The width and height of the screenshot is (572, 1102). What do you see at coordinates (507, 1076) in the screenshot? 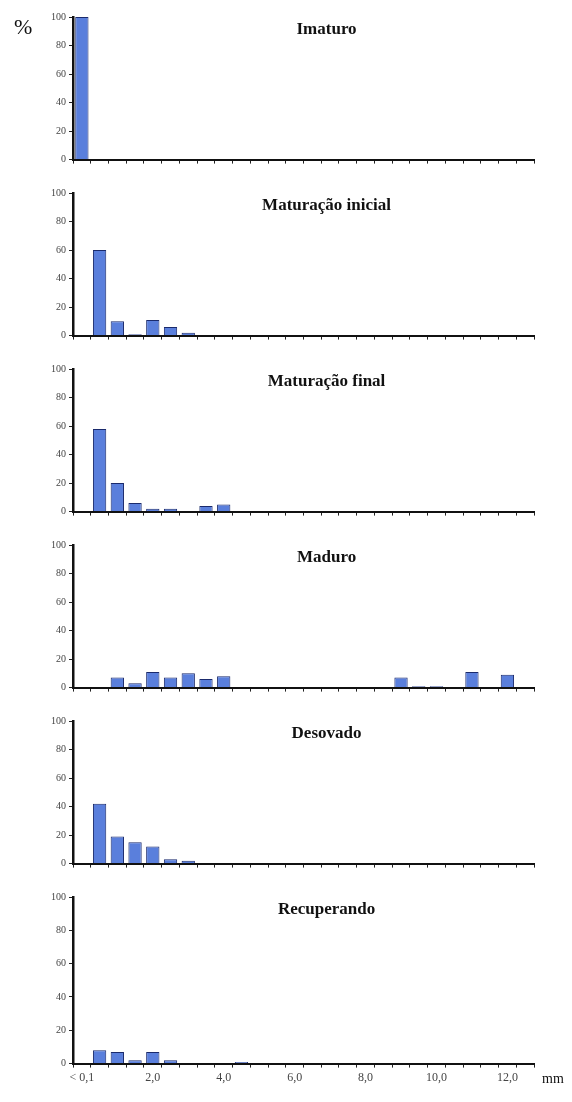
I see `x-tick-label: 12,0` at bounding box center [507, 1076].